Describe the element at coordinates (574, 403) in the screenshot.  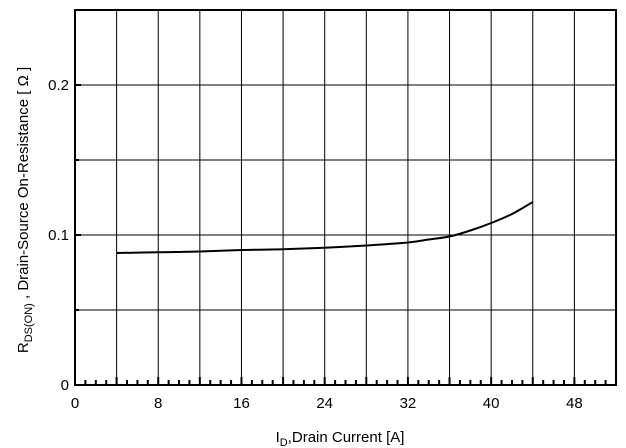
I see `x-tick-label: 48` at that location.